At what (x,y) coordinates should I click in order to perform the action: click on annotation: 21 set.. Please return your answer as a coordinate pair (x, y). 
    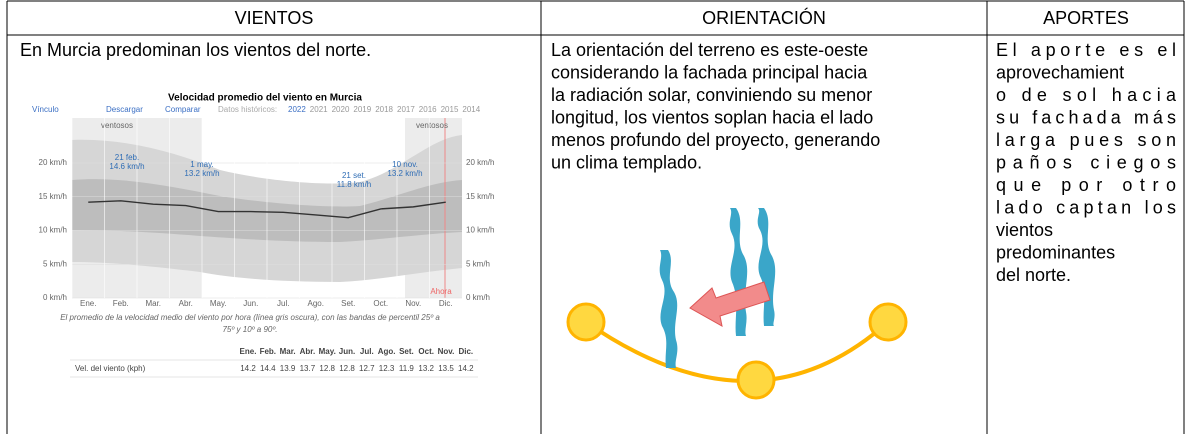
    Looking at the image, I should click on (354, 175).